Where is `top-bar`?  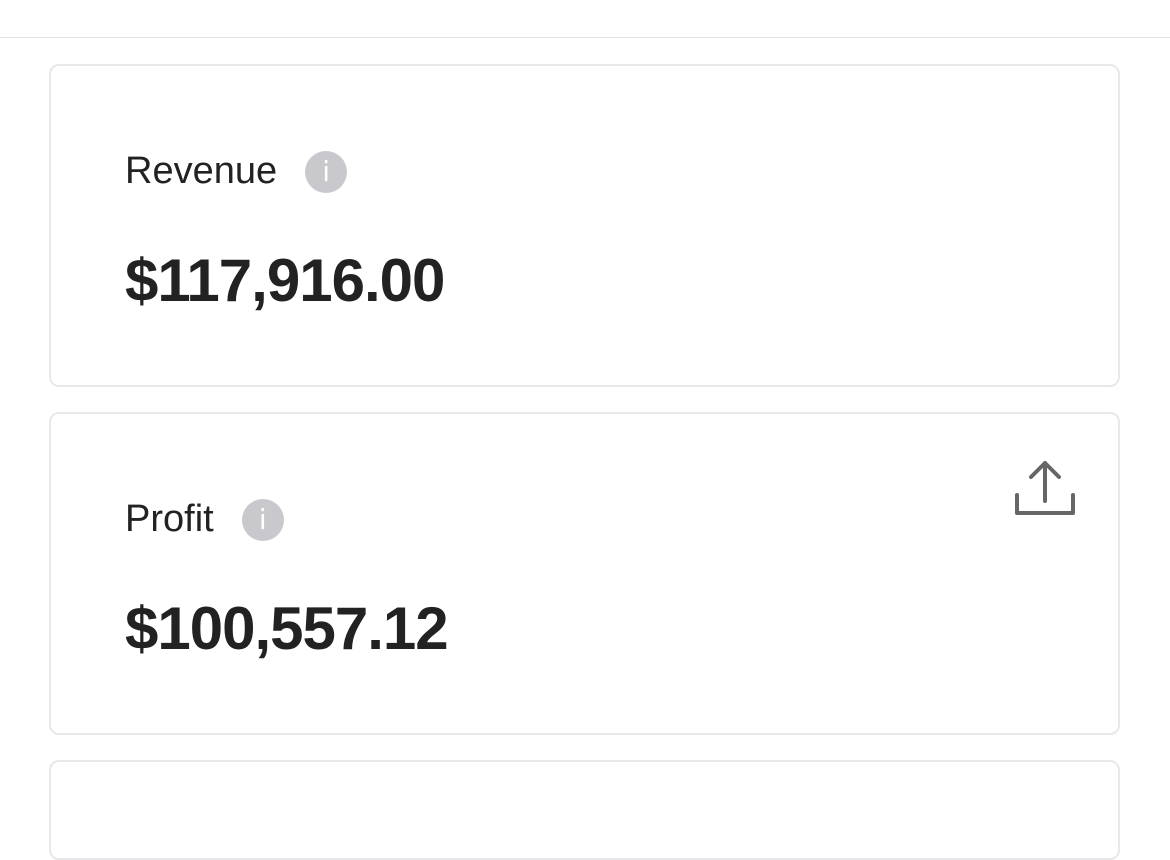 top-bar is located at coordinates (585, 19).